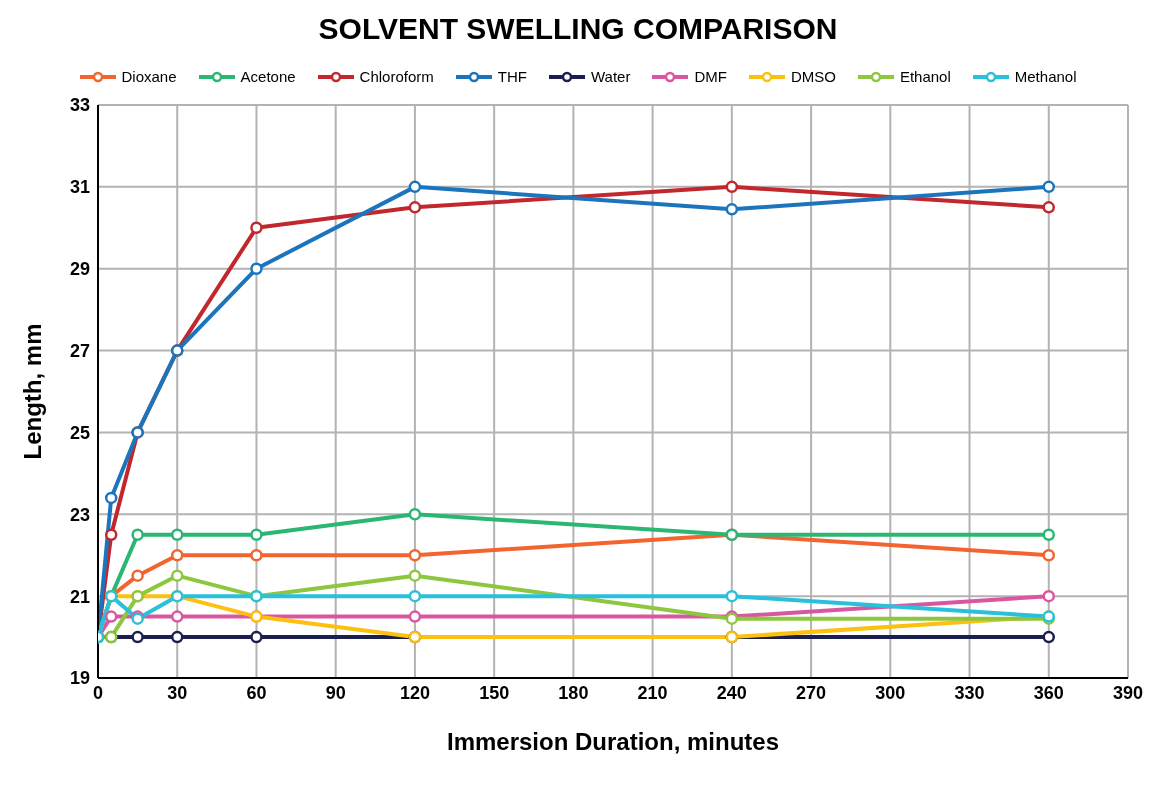 The height and width of the screenshot is (785, 1154). Describe the element at coordinates (890, 692) in the screenshot. I see `x-tick-label: 300` at that location.